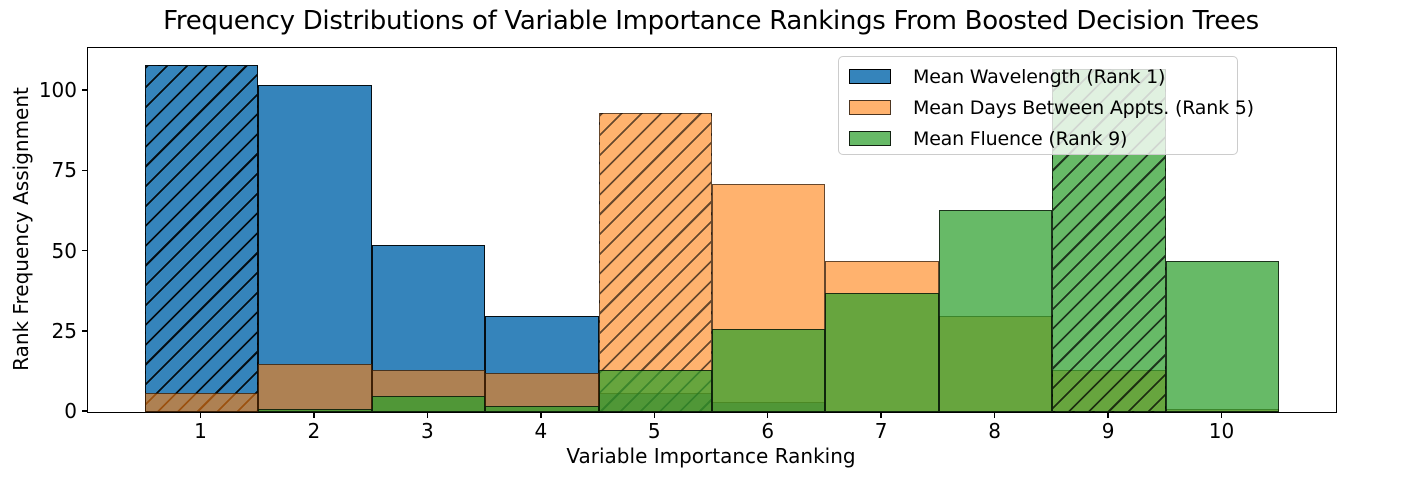  I want to click on bar-series2-rank4, so click(542, 408).